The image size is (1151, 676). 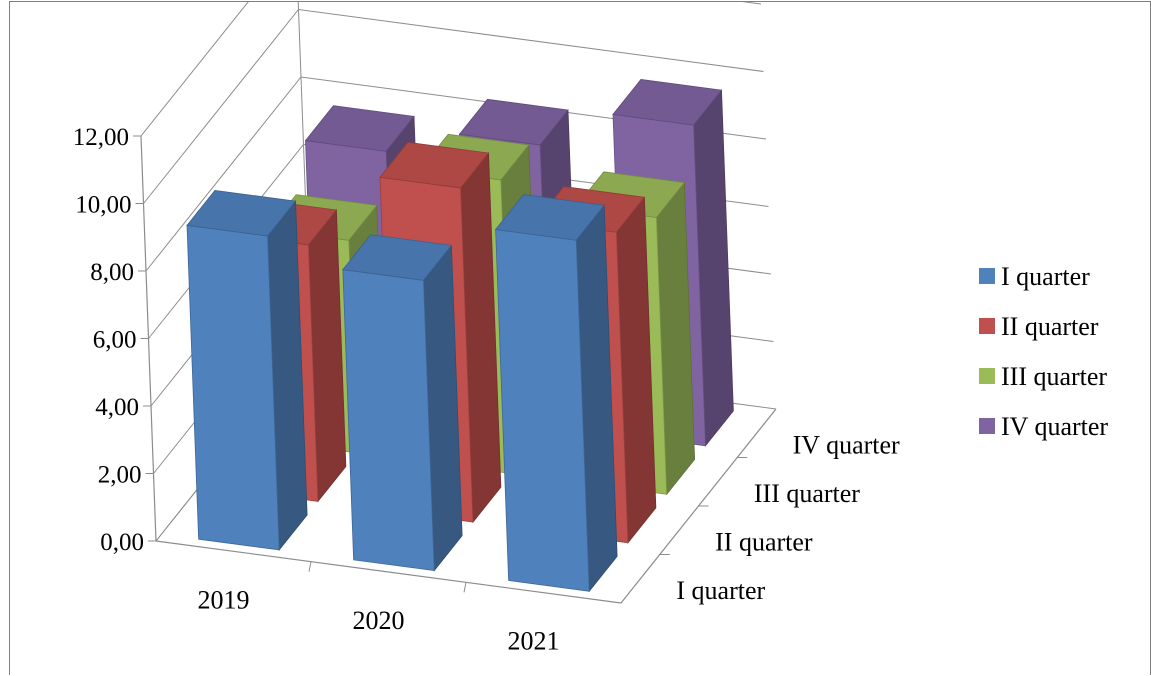 What do you see at coordinates (1045, 276) in the screenshot?
I see `legend-label: I quarter` at bounding box center [1045, 276].